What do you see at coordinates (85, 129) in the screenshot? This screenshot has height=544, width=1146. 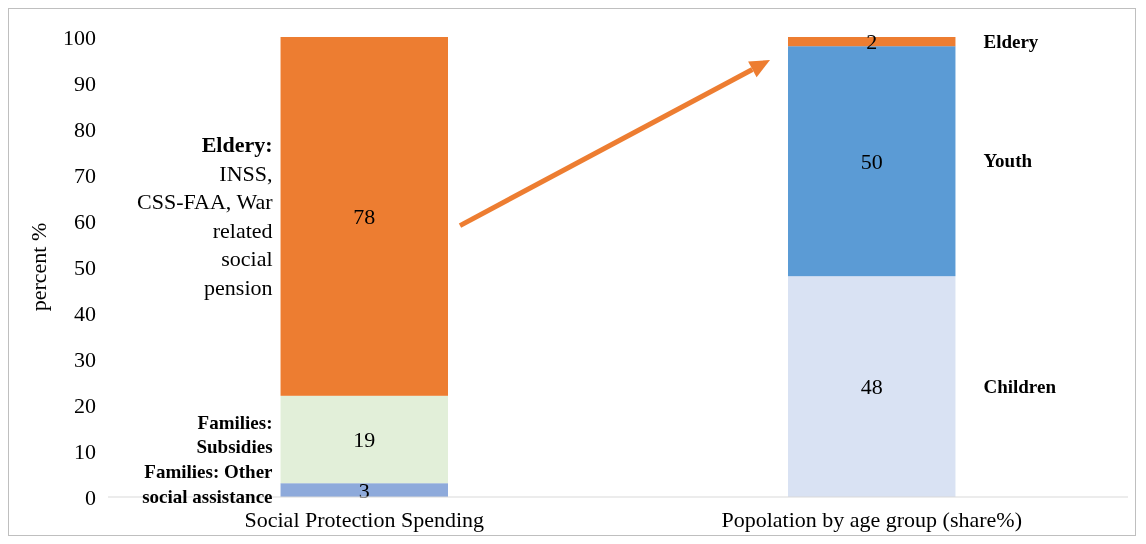 I see `y-tick-label: 80` at bounding box center [85, 129].